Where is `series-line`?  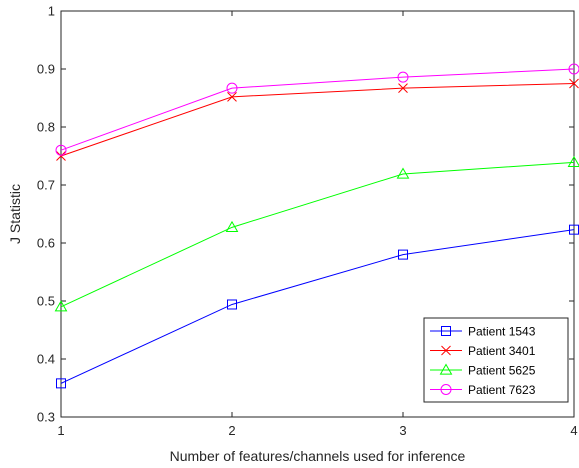 series-line is located at coordinates (317, 120).